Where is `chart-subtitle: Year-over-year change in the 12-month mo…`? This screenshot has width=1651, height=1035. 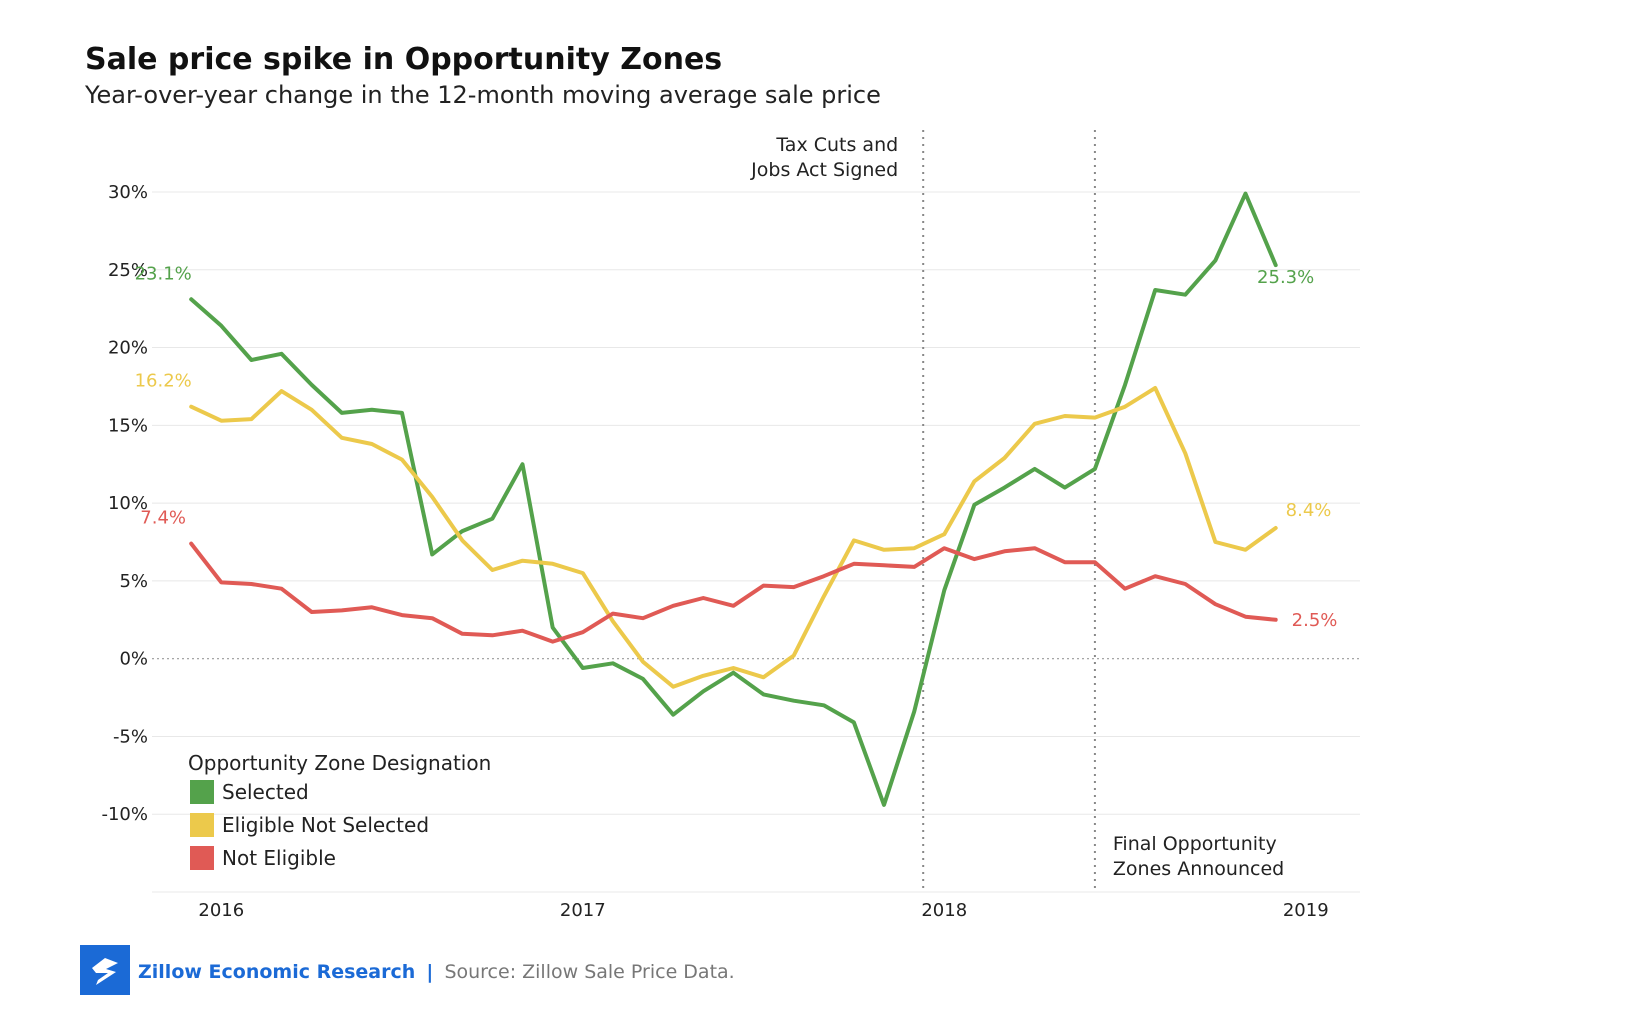
chart-subtitle: Year-over-year change in the 12-month mo… is located at coordinates (482, 95).